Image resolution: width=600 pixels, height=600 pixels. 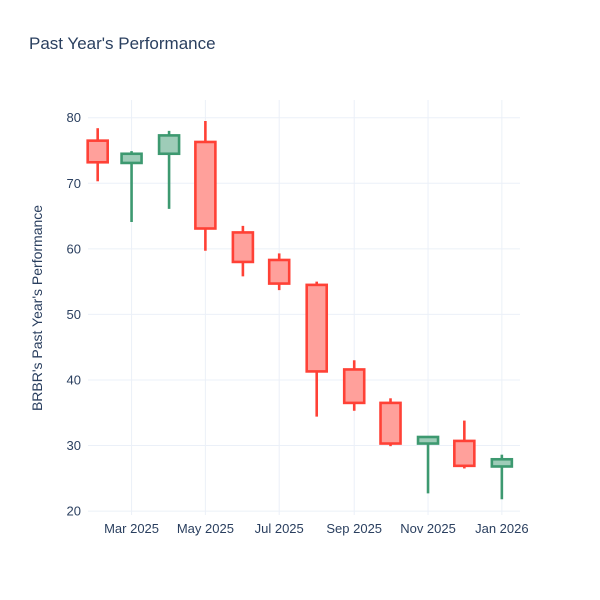 I want to click on candle-jun-2025, so click(x=243, y=251).